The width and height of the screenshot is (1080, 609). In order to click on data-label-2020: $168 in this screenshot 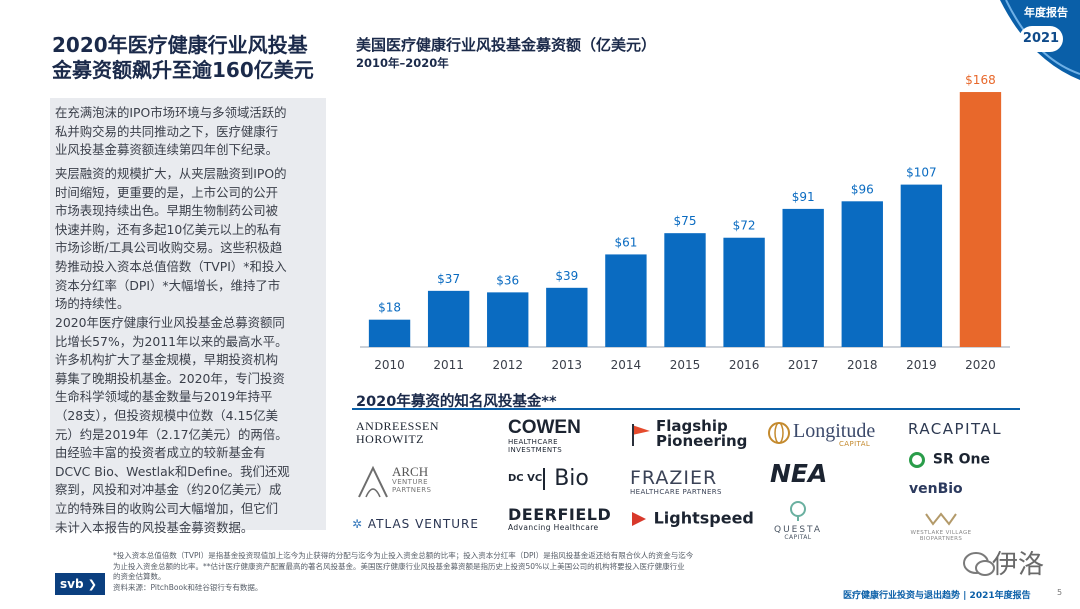, I will do `click(980, 80)`.